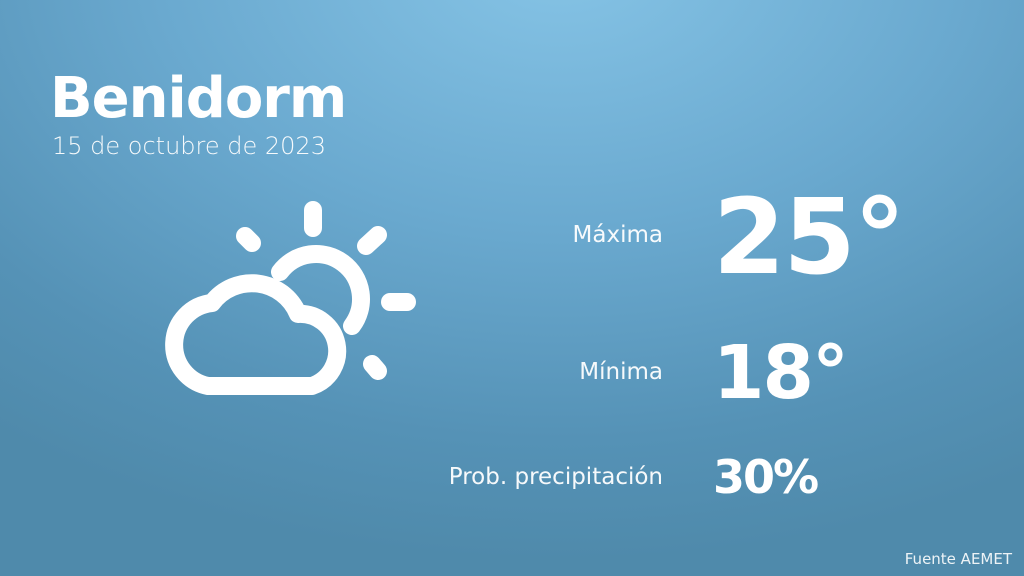 The width and height of the screenshot is (1024, 576). Describe the element at coordinates (766, 477) in the screenshot. I see `precip-value: 30%` at that location.